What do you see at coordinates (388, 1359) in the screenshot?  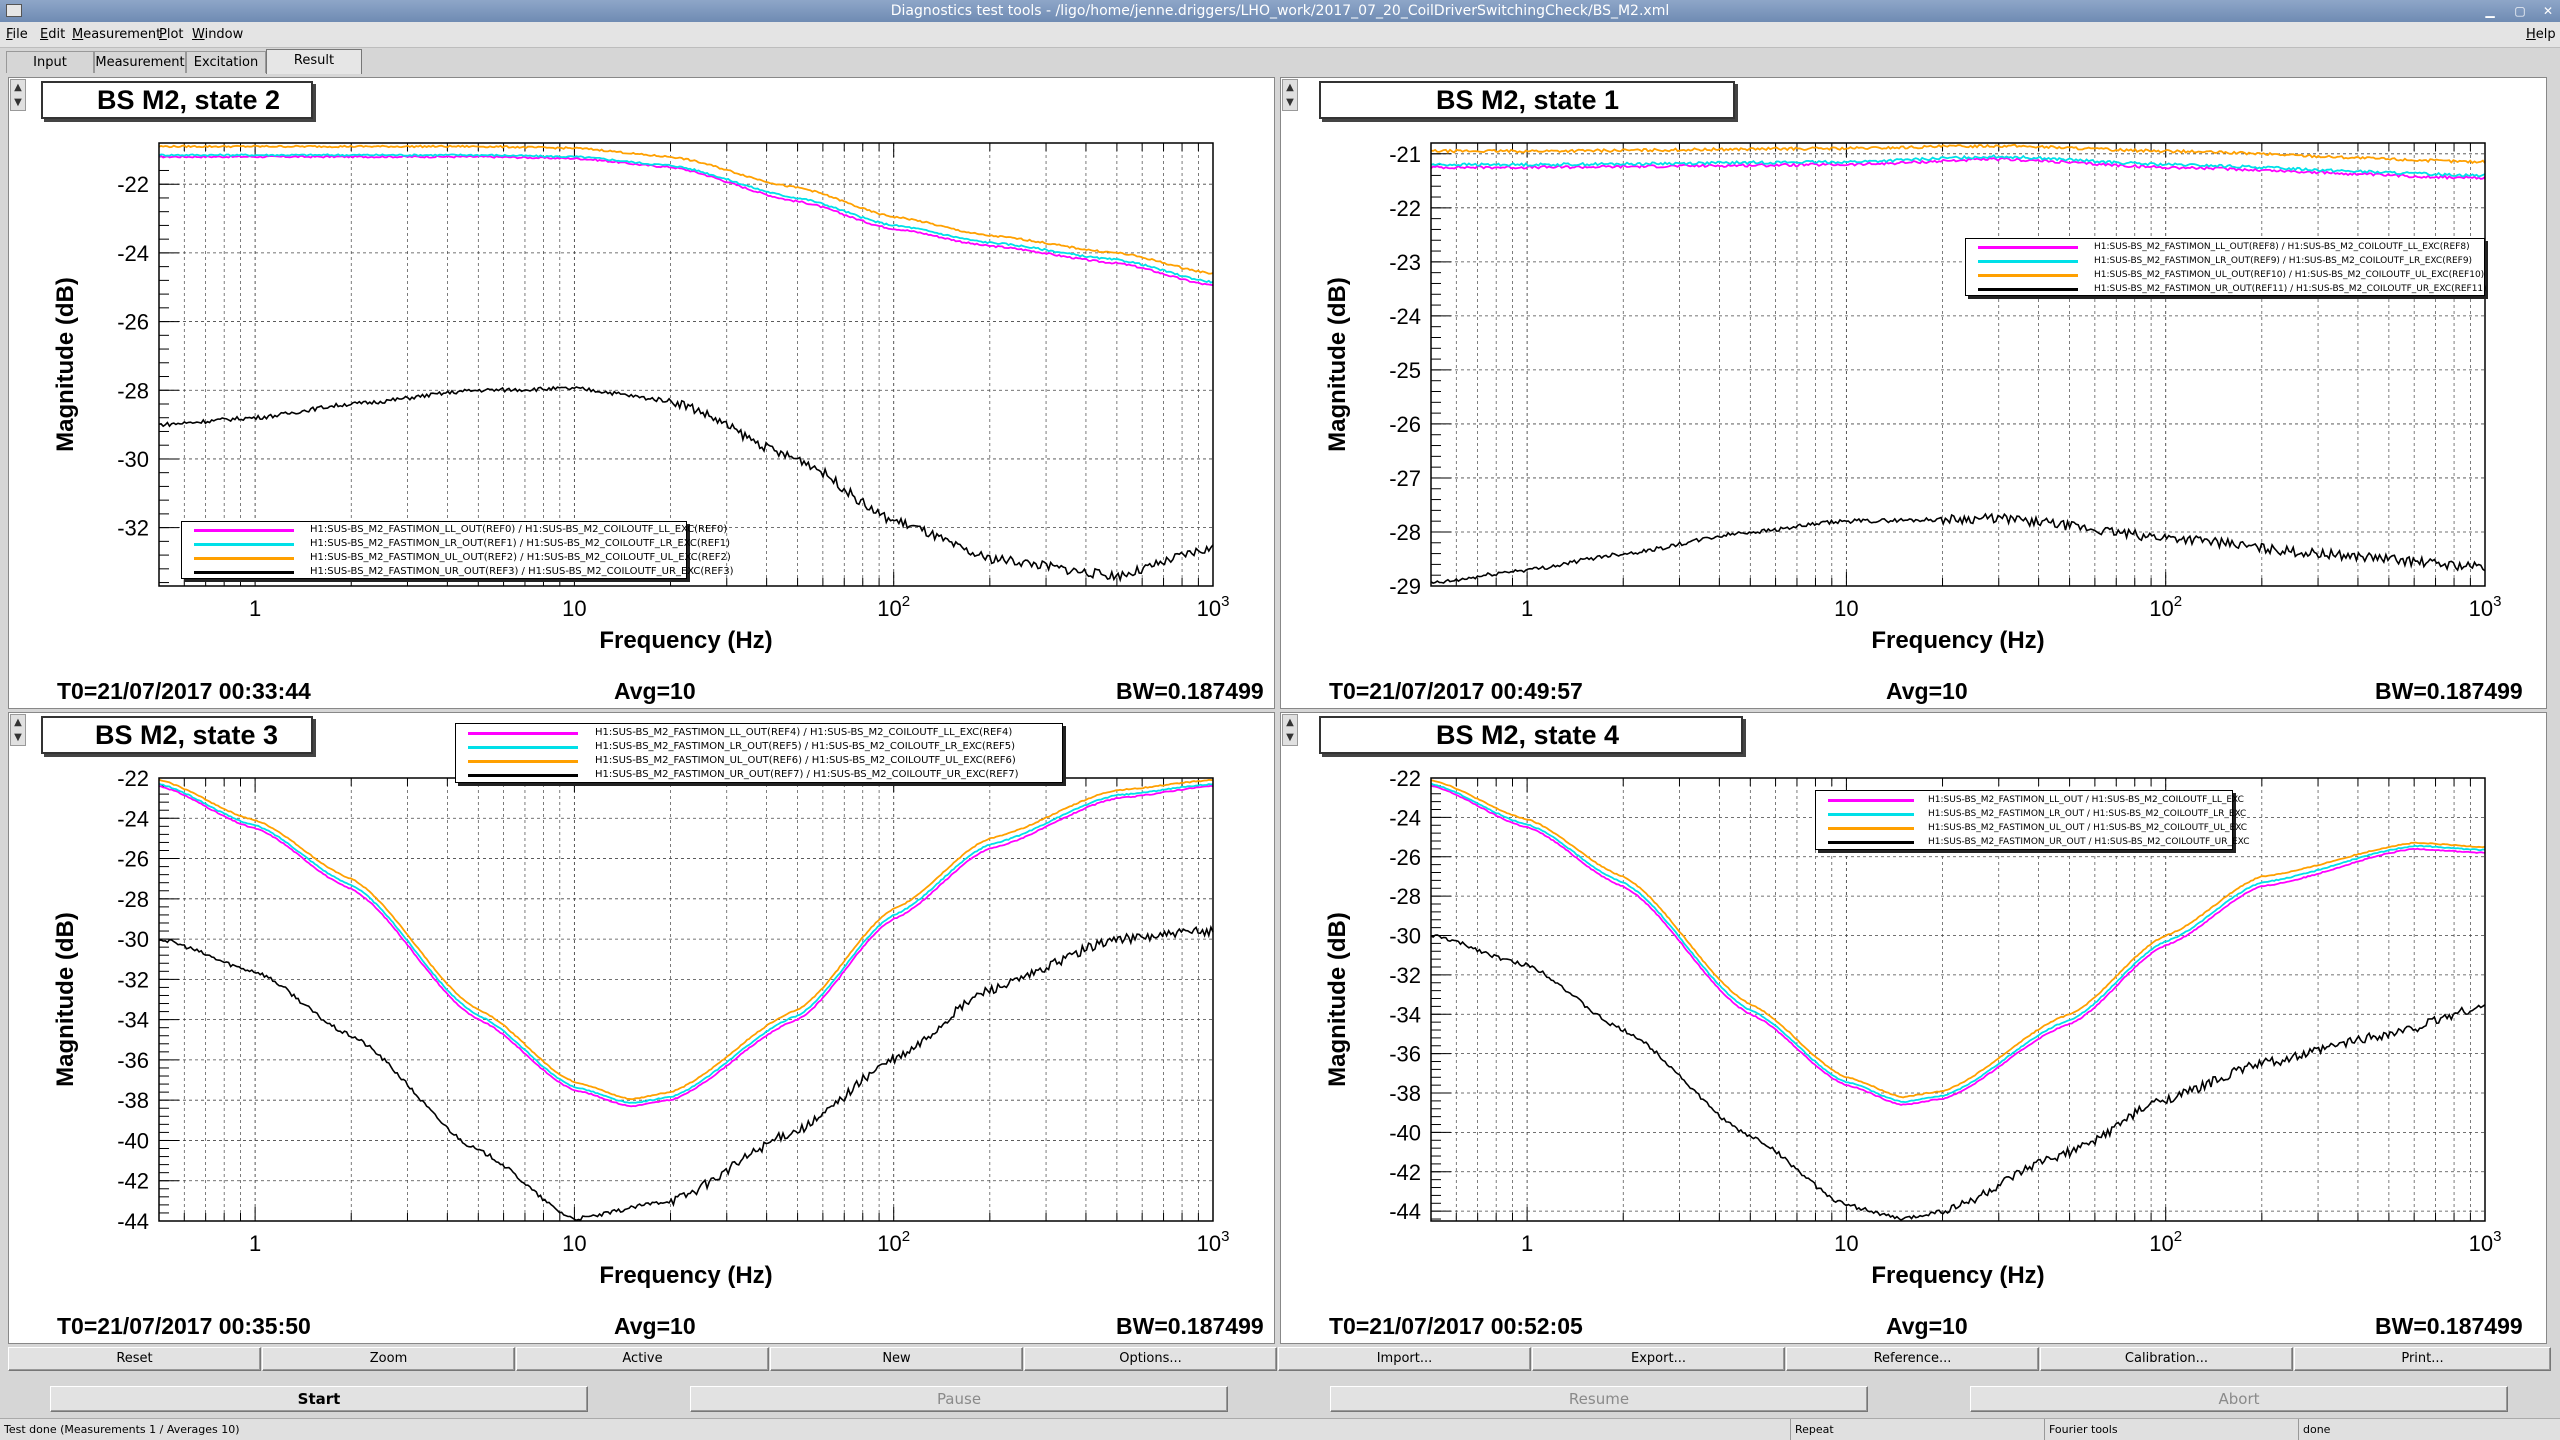 I see `zoom-button: Zoom` at bounding box center [388, 1359].